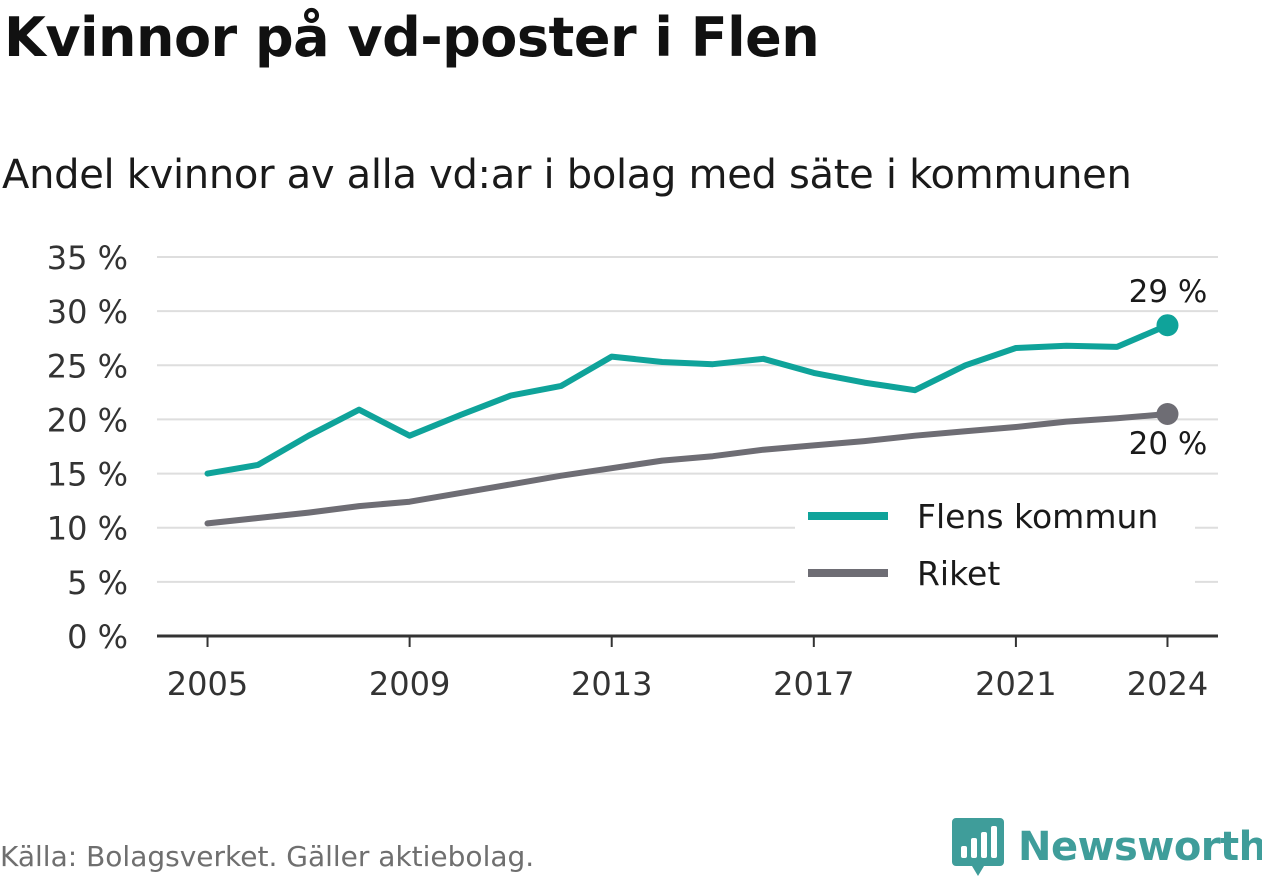 This screenshot has width=1262, height=879. I want to click on y-tick-label: 0 %, so click(97, 637).